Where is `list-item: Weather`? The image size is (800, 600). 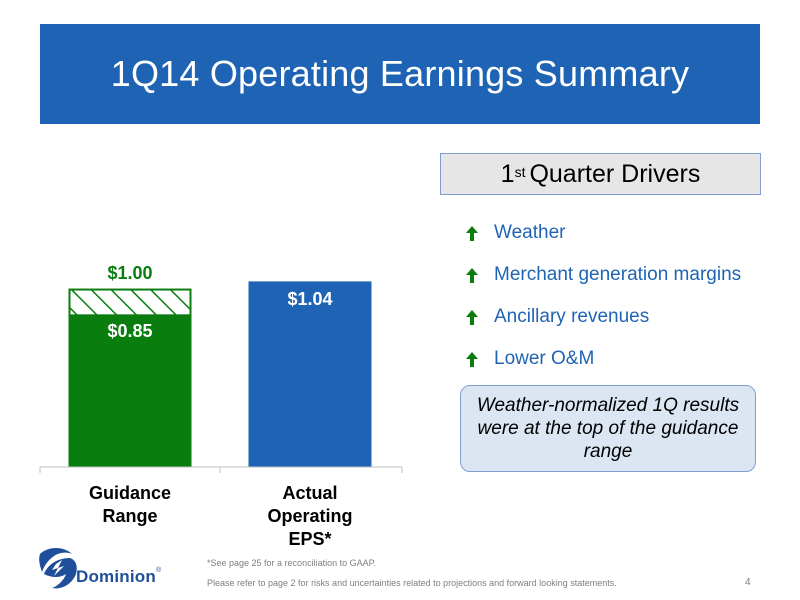 list-item: Weather is located at coordinates (626, 233).